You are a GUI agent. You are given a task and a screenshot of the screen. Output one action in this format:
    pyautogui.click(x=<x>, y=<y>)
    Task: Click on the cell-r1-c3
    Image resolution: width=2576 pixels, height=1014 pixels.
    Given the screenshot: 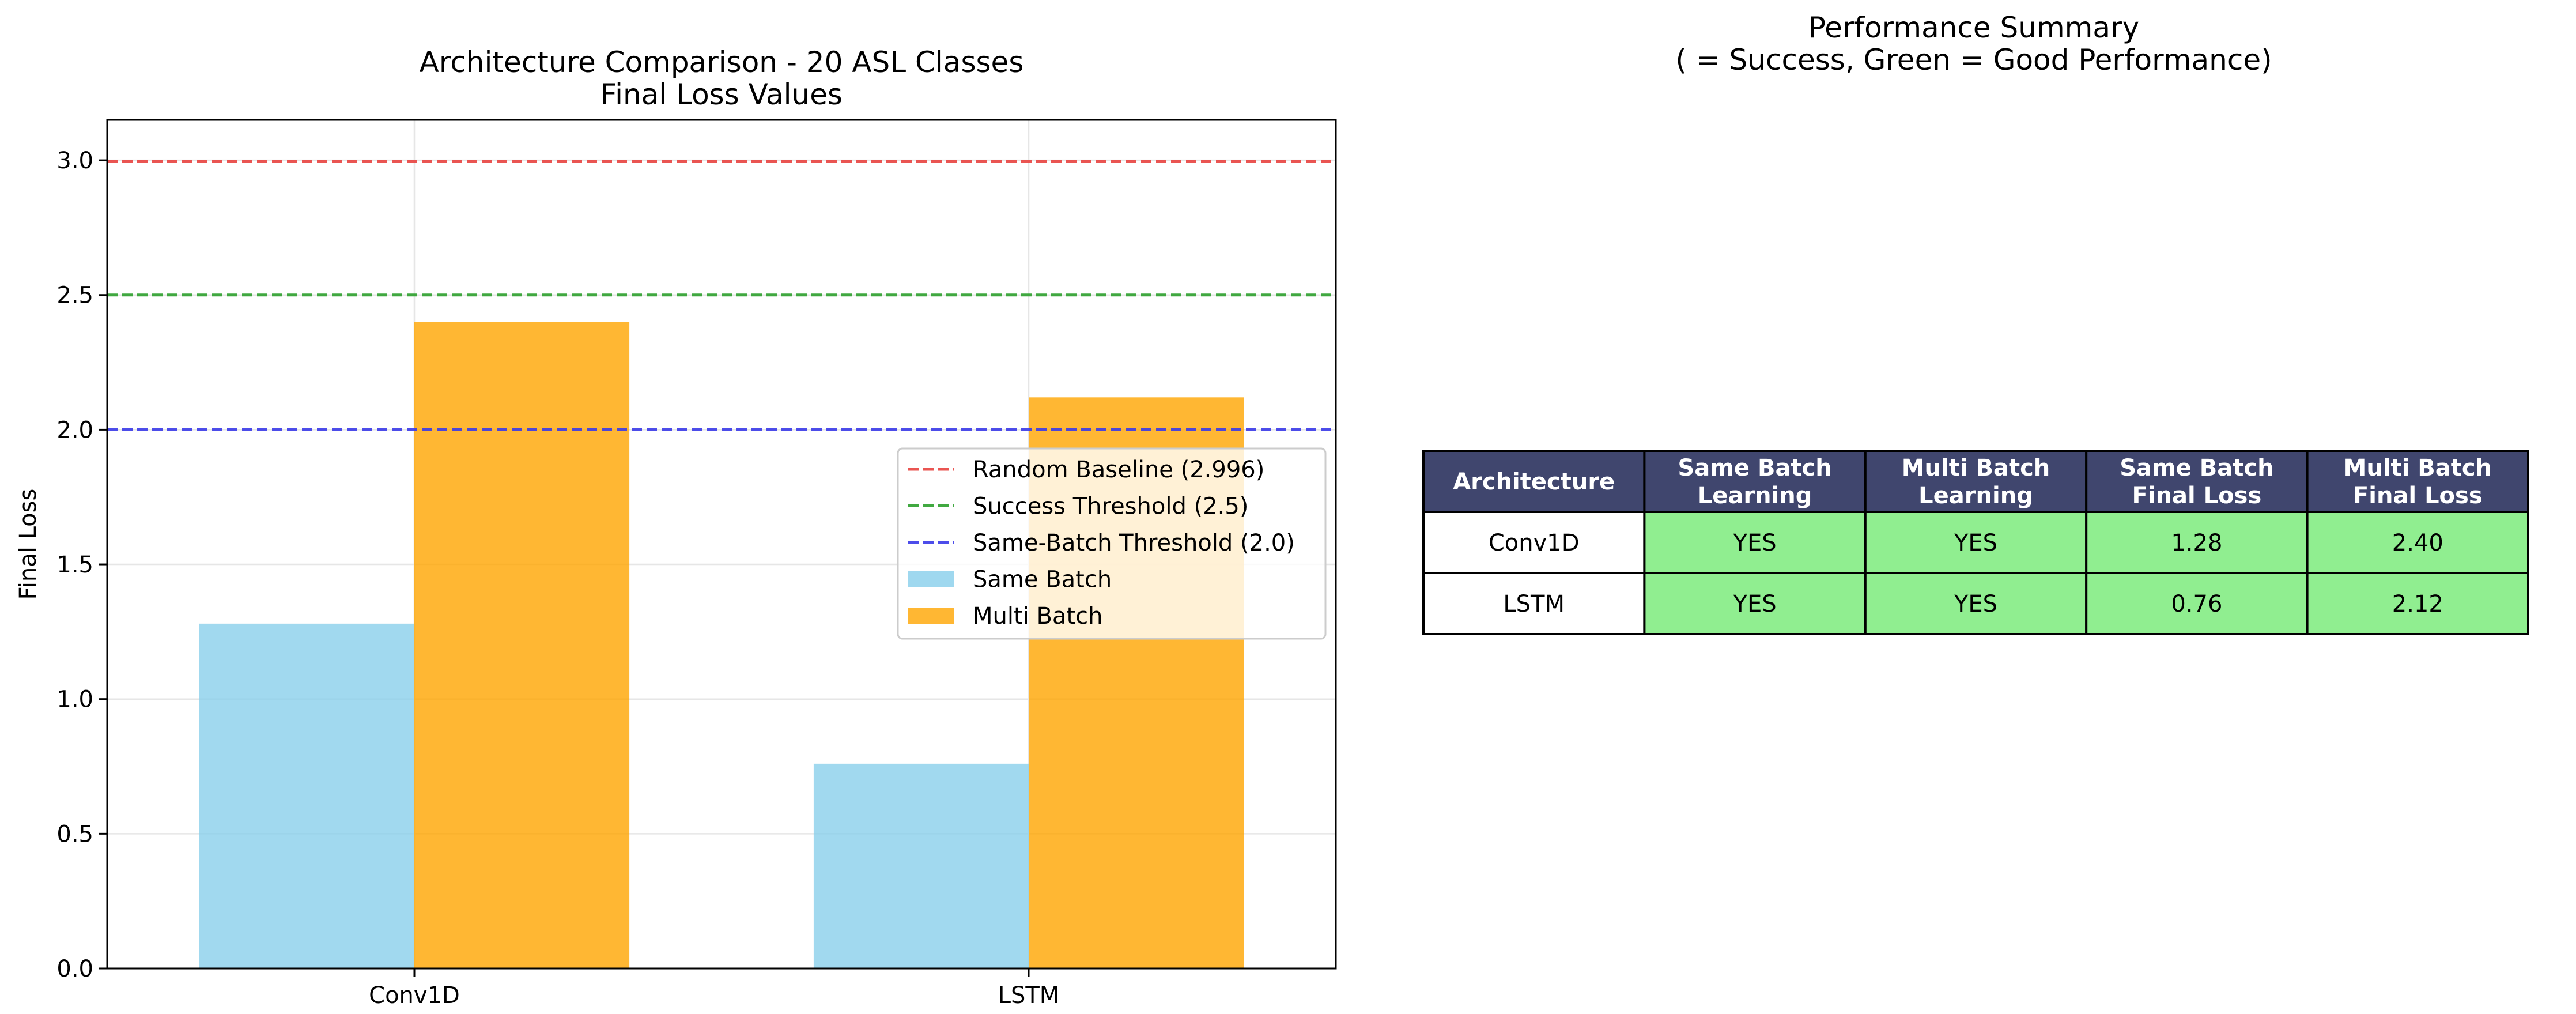 What is the action you would take?
    pyautogui.click(x=1976, y=542)
    